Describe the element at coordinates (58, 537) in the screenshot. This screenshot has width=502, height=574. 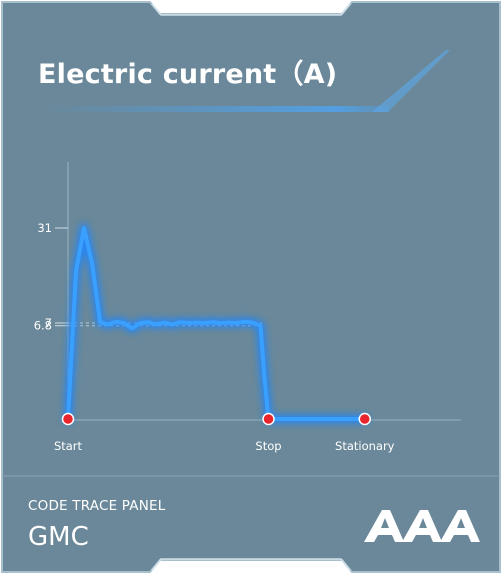
I see `panel-footer-value: GMC` at that location.